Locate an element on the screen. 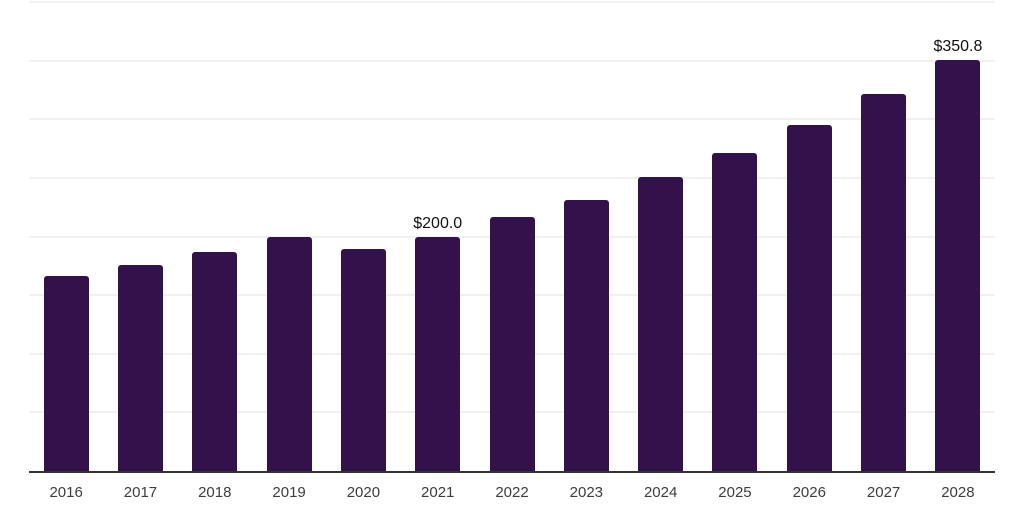  bar-2018 is located at coordinates (215, 361).